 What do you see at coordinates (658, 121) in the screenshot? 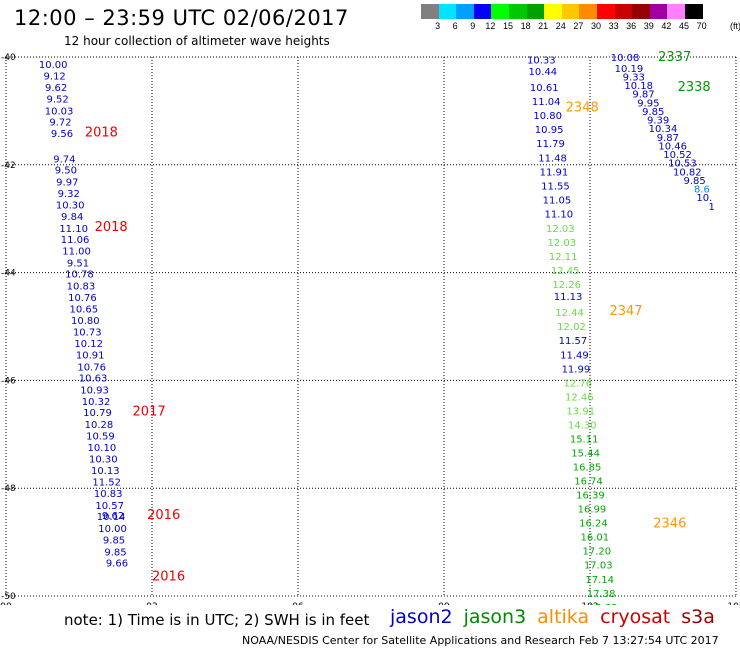
I see `wave-height-label: 9.39` at bounding box center [658, 121].